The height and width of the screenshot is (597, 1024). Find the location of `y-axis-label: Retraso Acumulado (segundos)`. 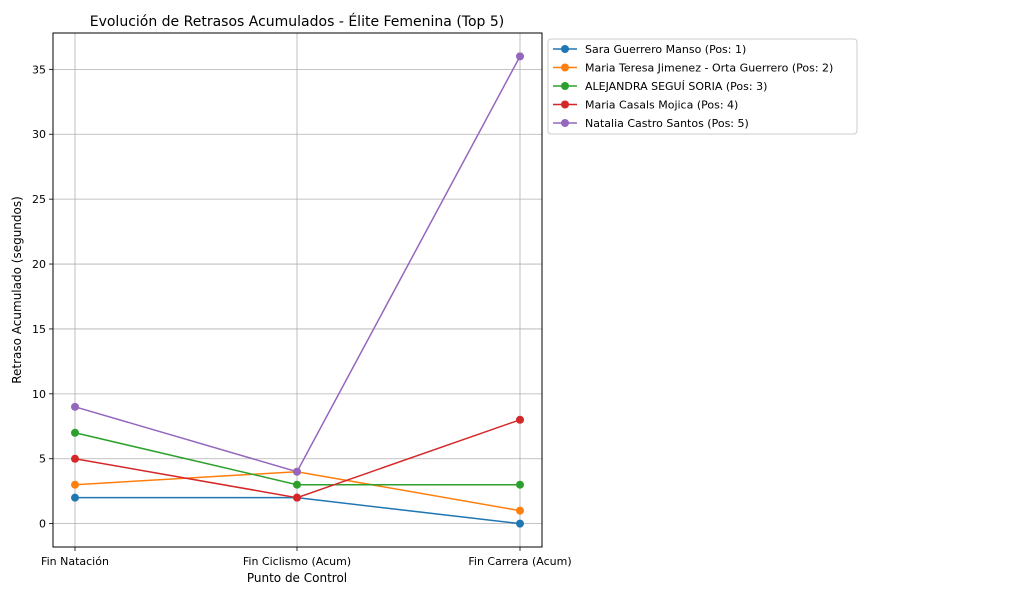

y-axis-label: Retraso Acumulado (segundos) is located at coordinates (17, 290).